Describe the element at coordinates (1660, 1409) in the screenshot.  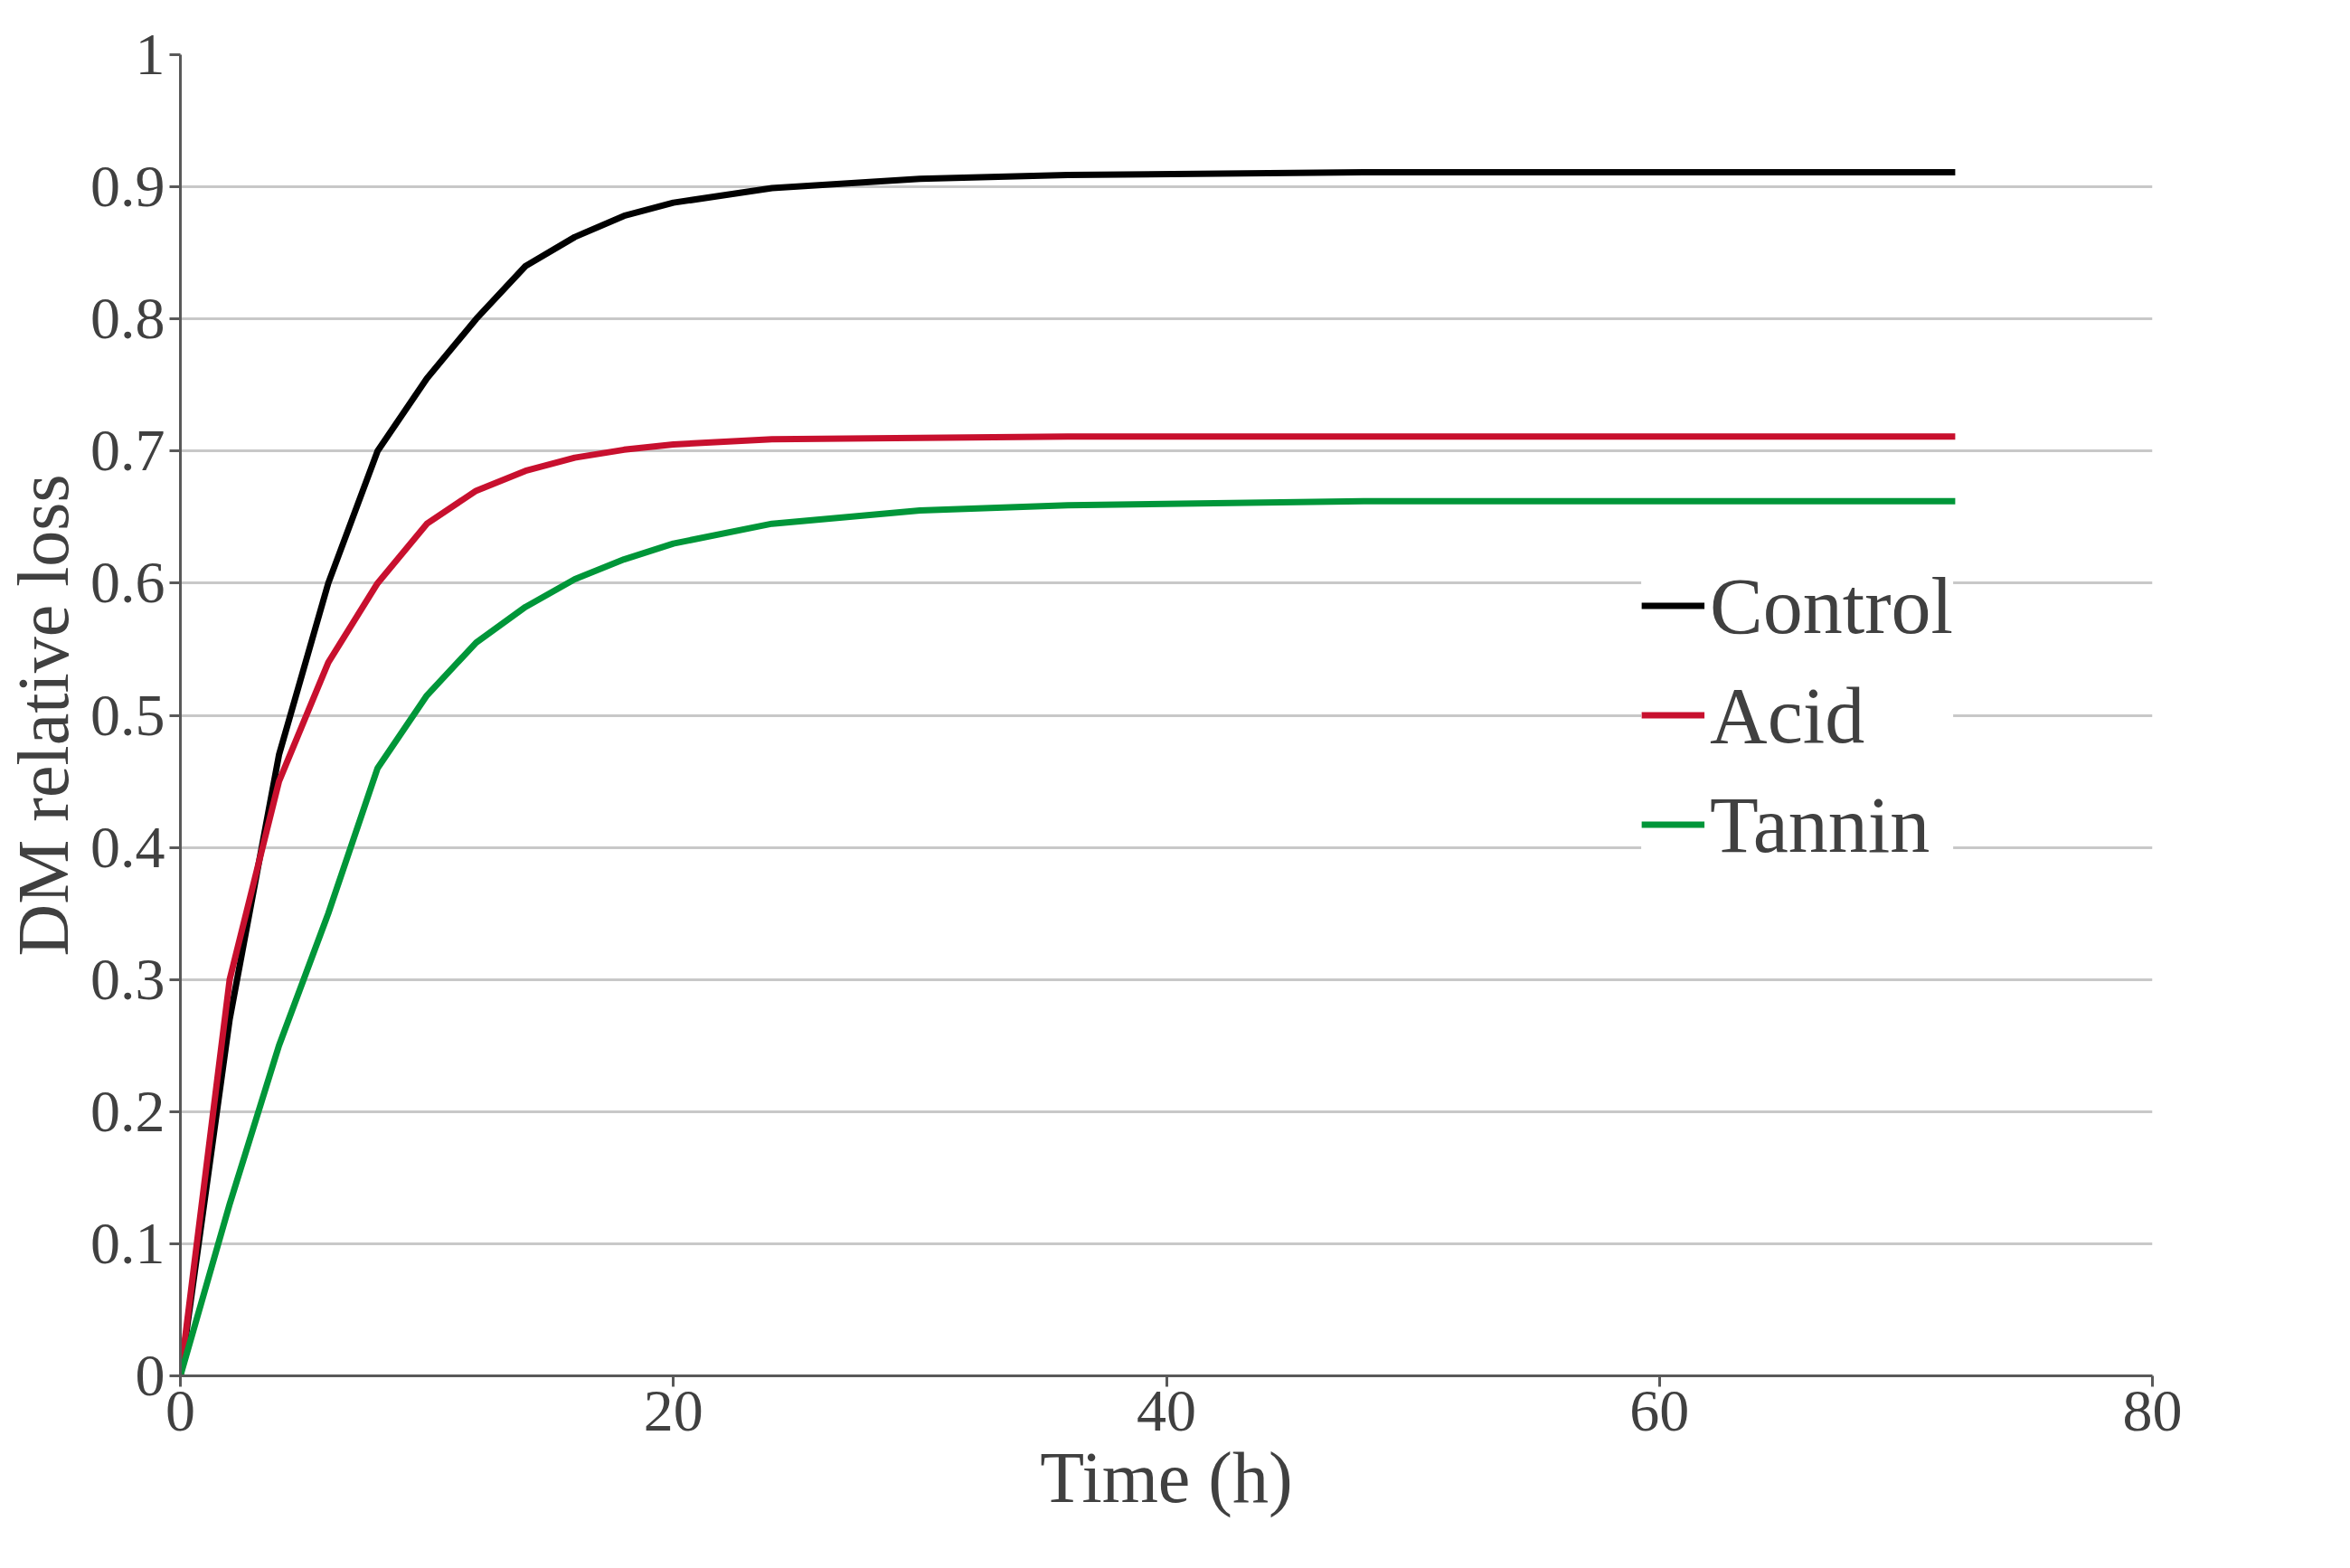
I see `x-tick-label: 60` at that location.